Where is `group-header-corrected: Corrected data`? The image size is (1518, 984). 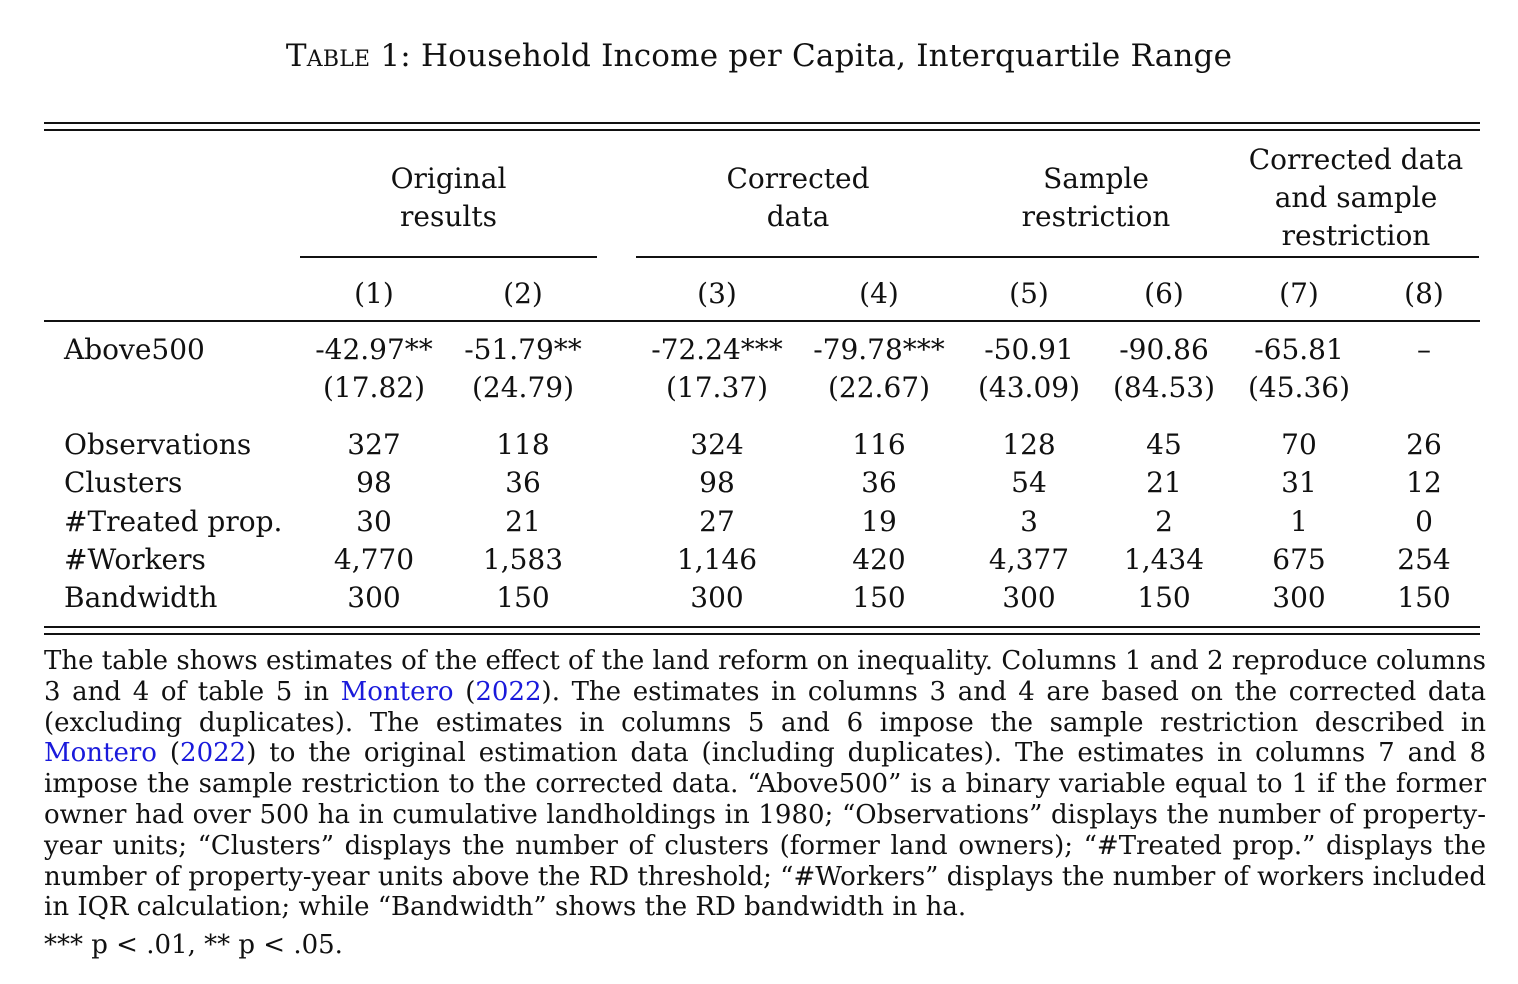 group-header-corrected: Corrected data is located at coordinates (798, 198).